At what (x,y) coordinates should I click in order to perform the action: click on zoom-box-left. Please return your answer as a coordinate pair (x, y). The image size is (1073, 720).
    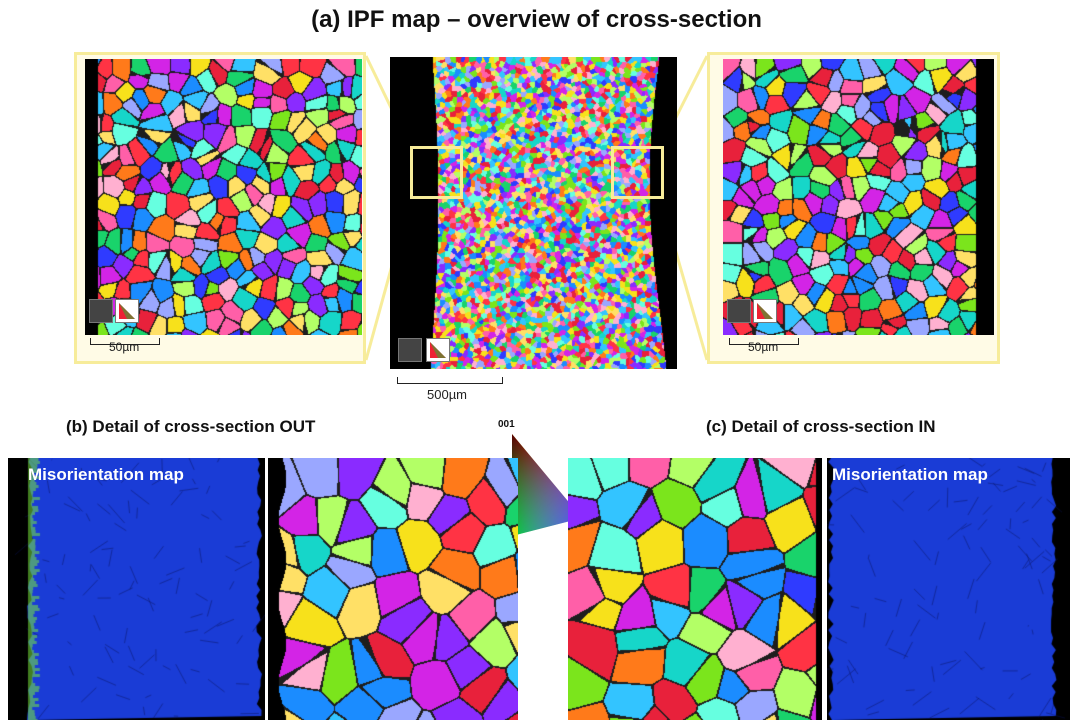
    Looking at the image, I should click on (436, 172).